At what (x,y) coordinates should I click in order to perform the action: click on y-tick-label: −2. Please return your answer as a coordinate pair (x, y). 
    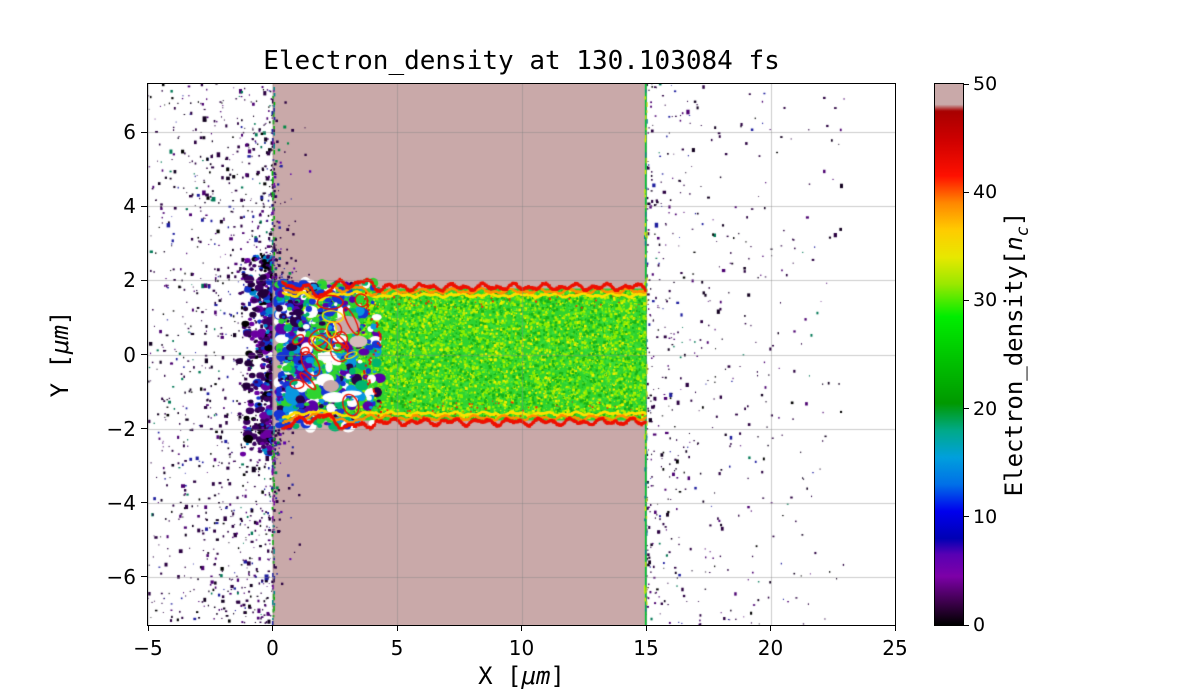
    Looking at the image, I should click on (121, 428).